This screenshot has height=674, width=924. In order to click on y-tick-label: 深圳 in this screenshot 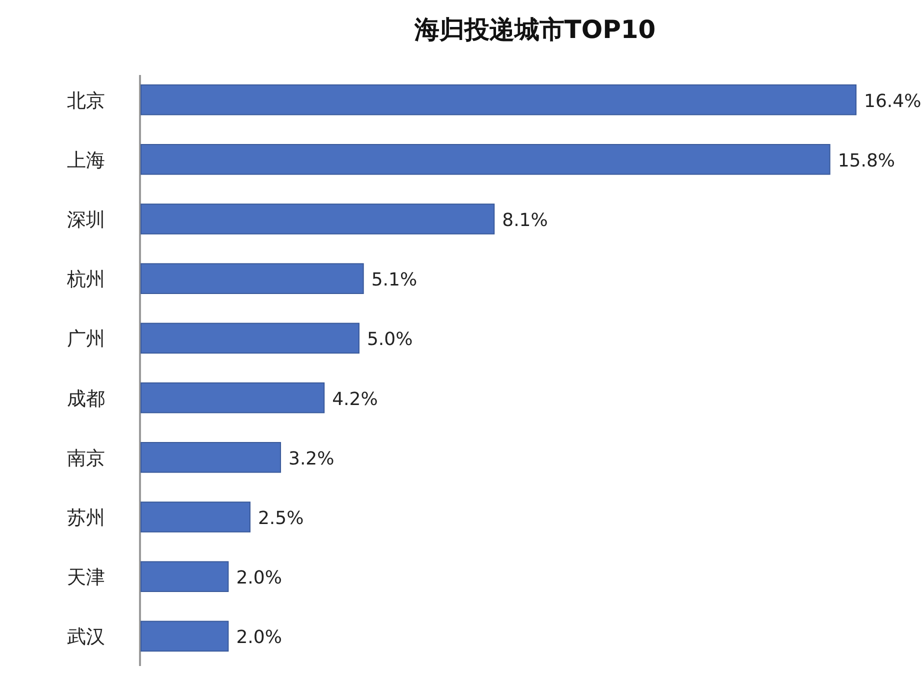, I will do `click(86, 220)`.